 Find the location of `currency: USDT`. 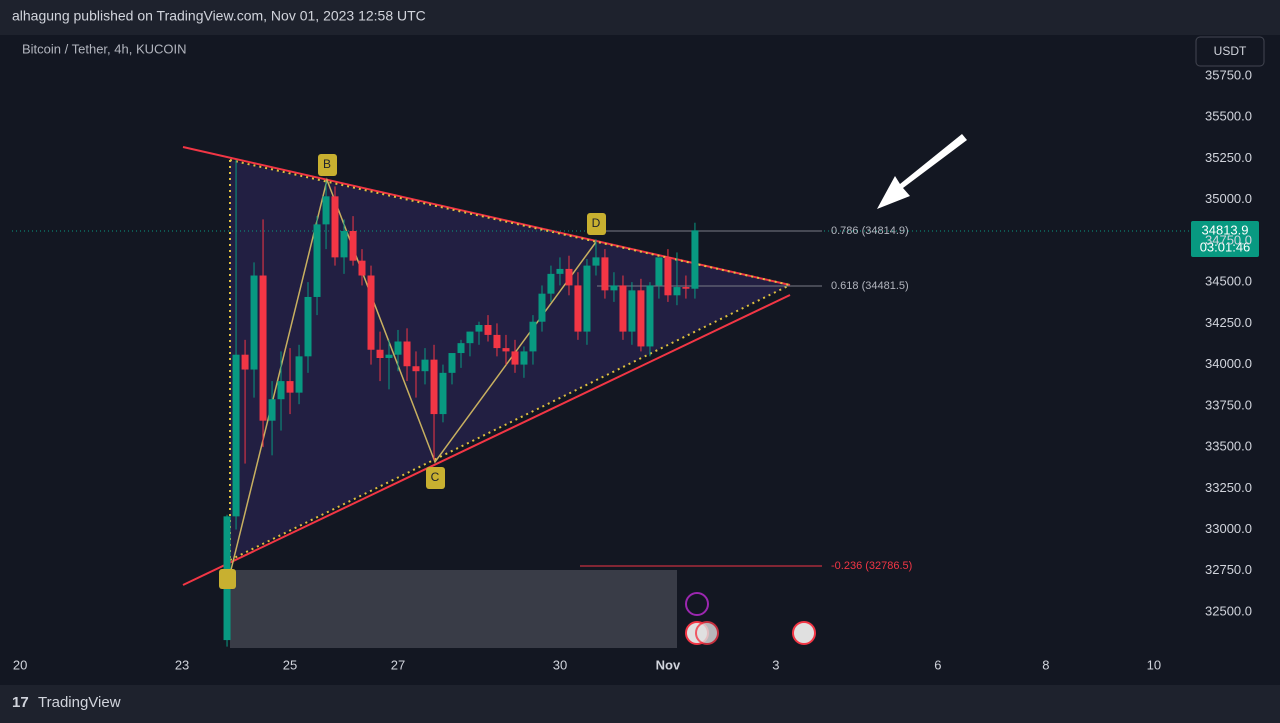

currency: USDT is located at coordinates (1230, 51).